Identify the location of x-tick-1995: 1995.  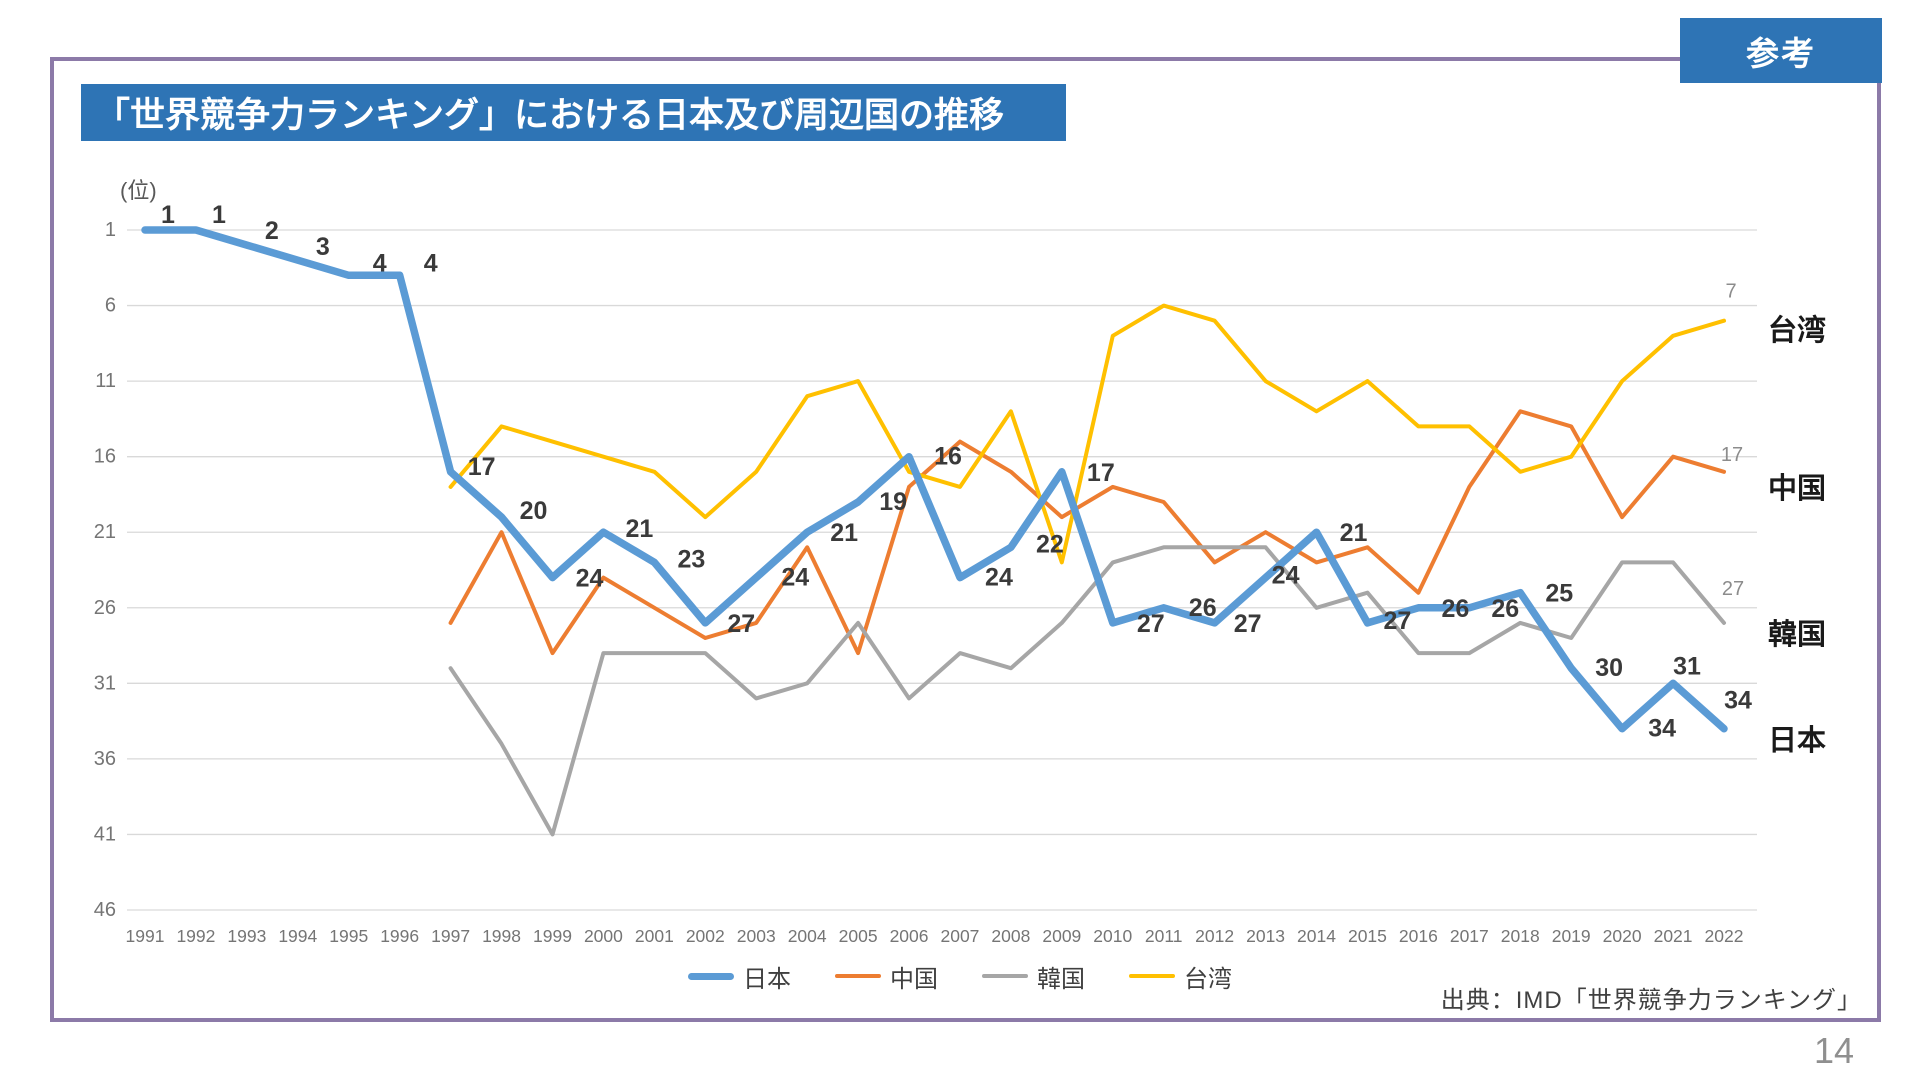
(348, 936).